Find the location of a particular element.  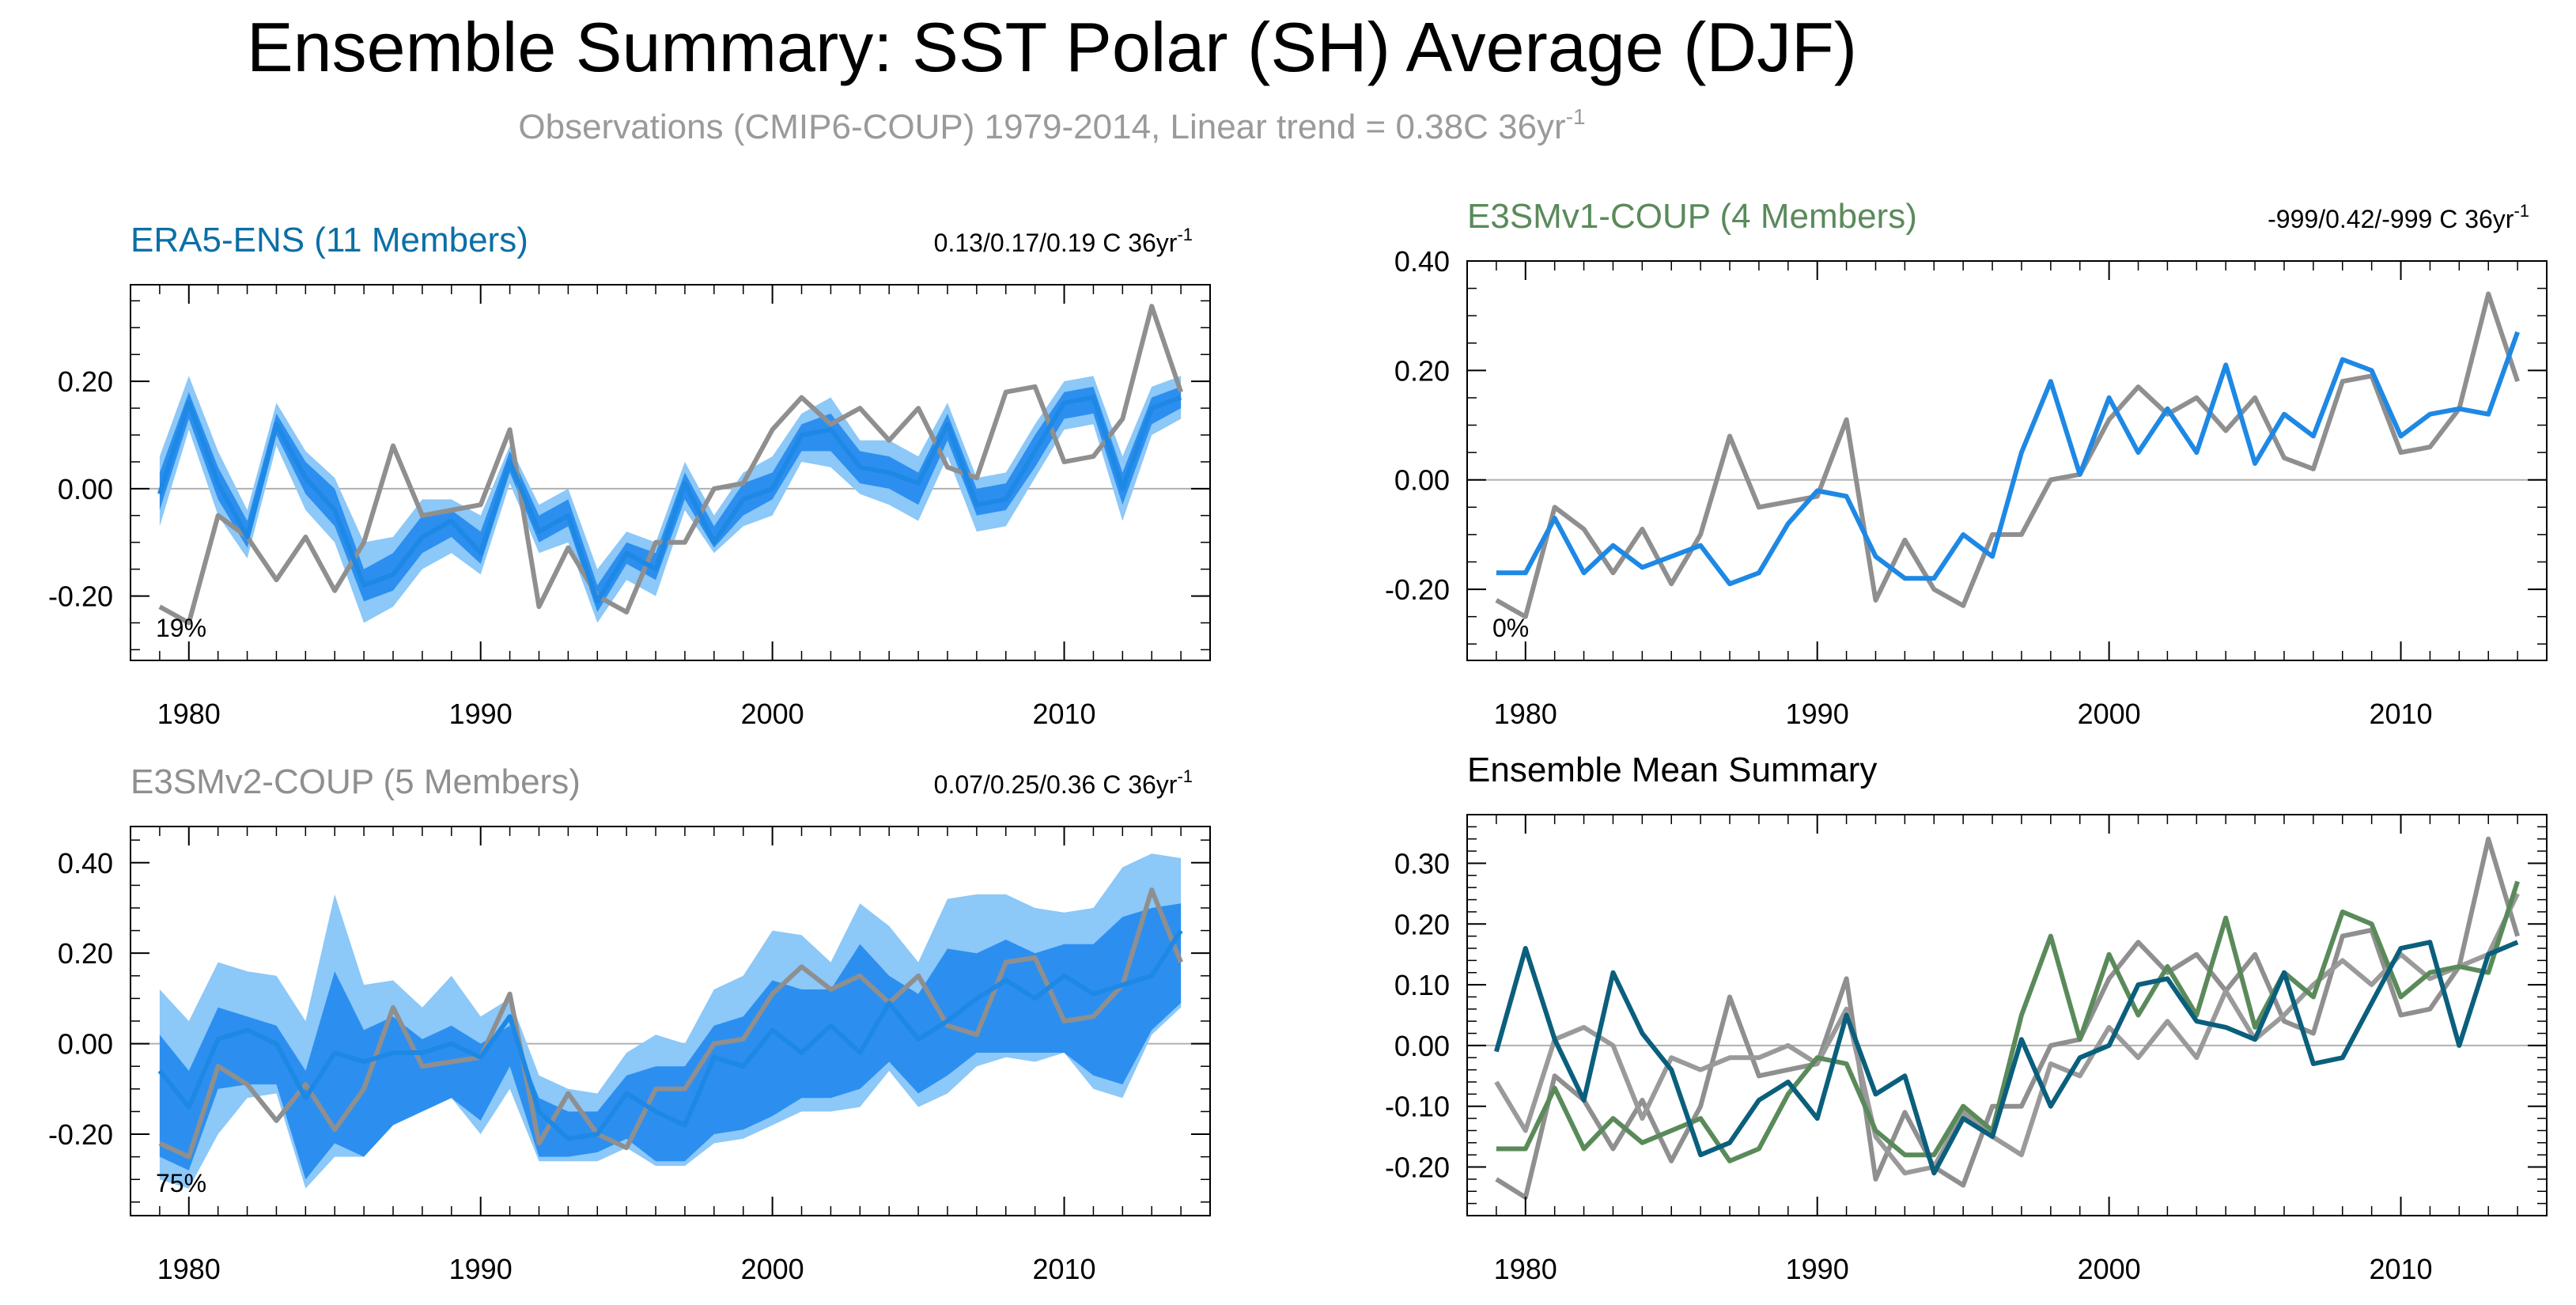

y-tick-label: 0.30 is located at coordinates (1422, 863).